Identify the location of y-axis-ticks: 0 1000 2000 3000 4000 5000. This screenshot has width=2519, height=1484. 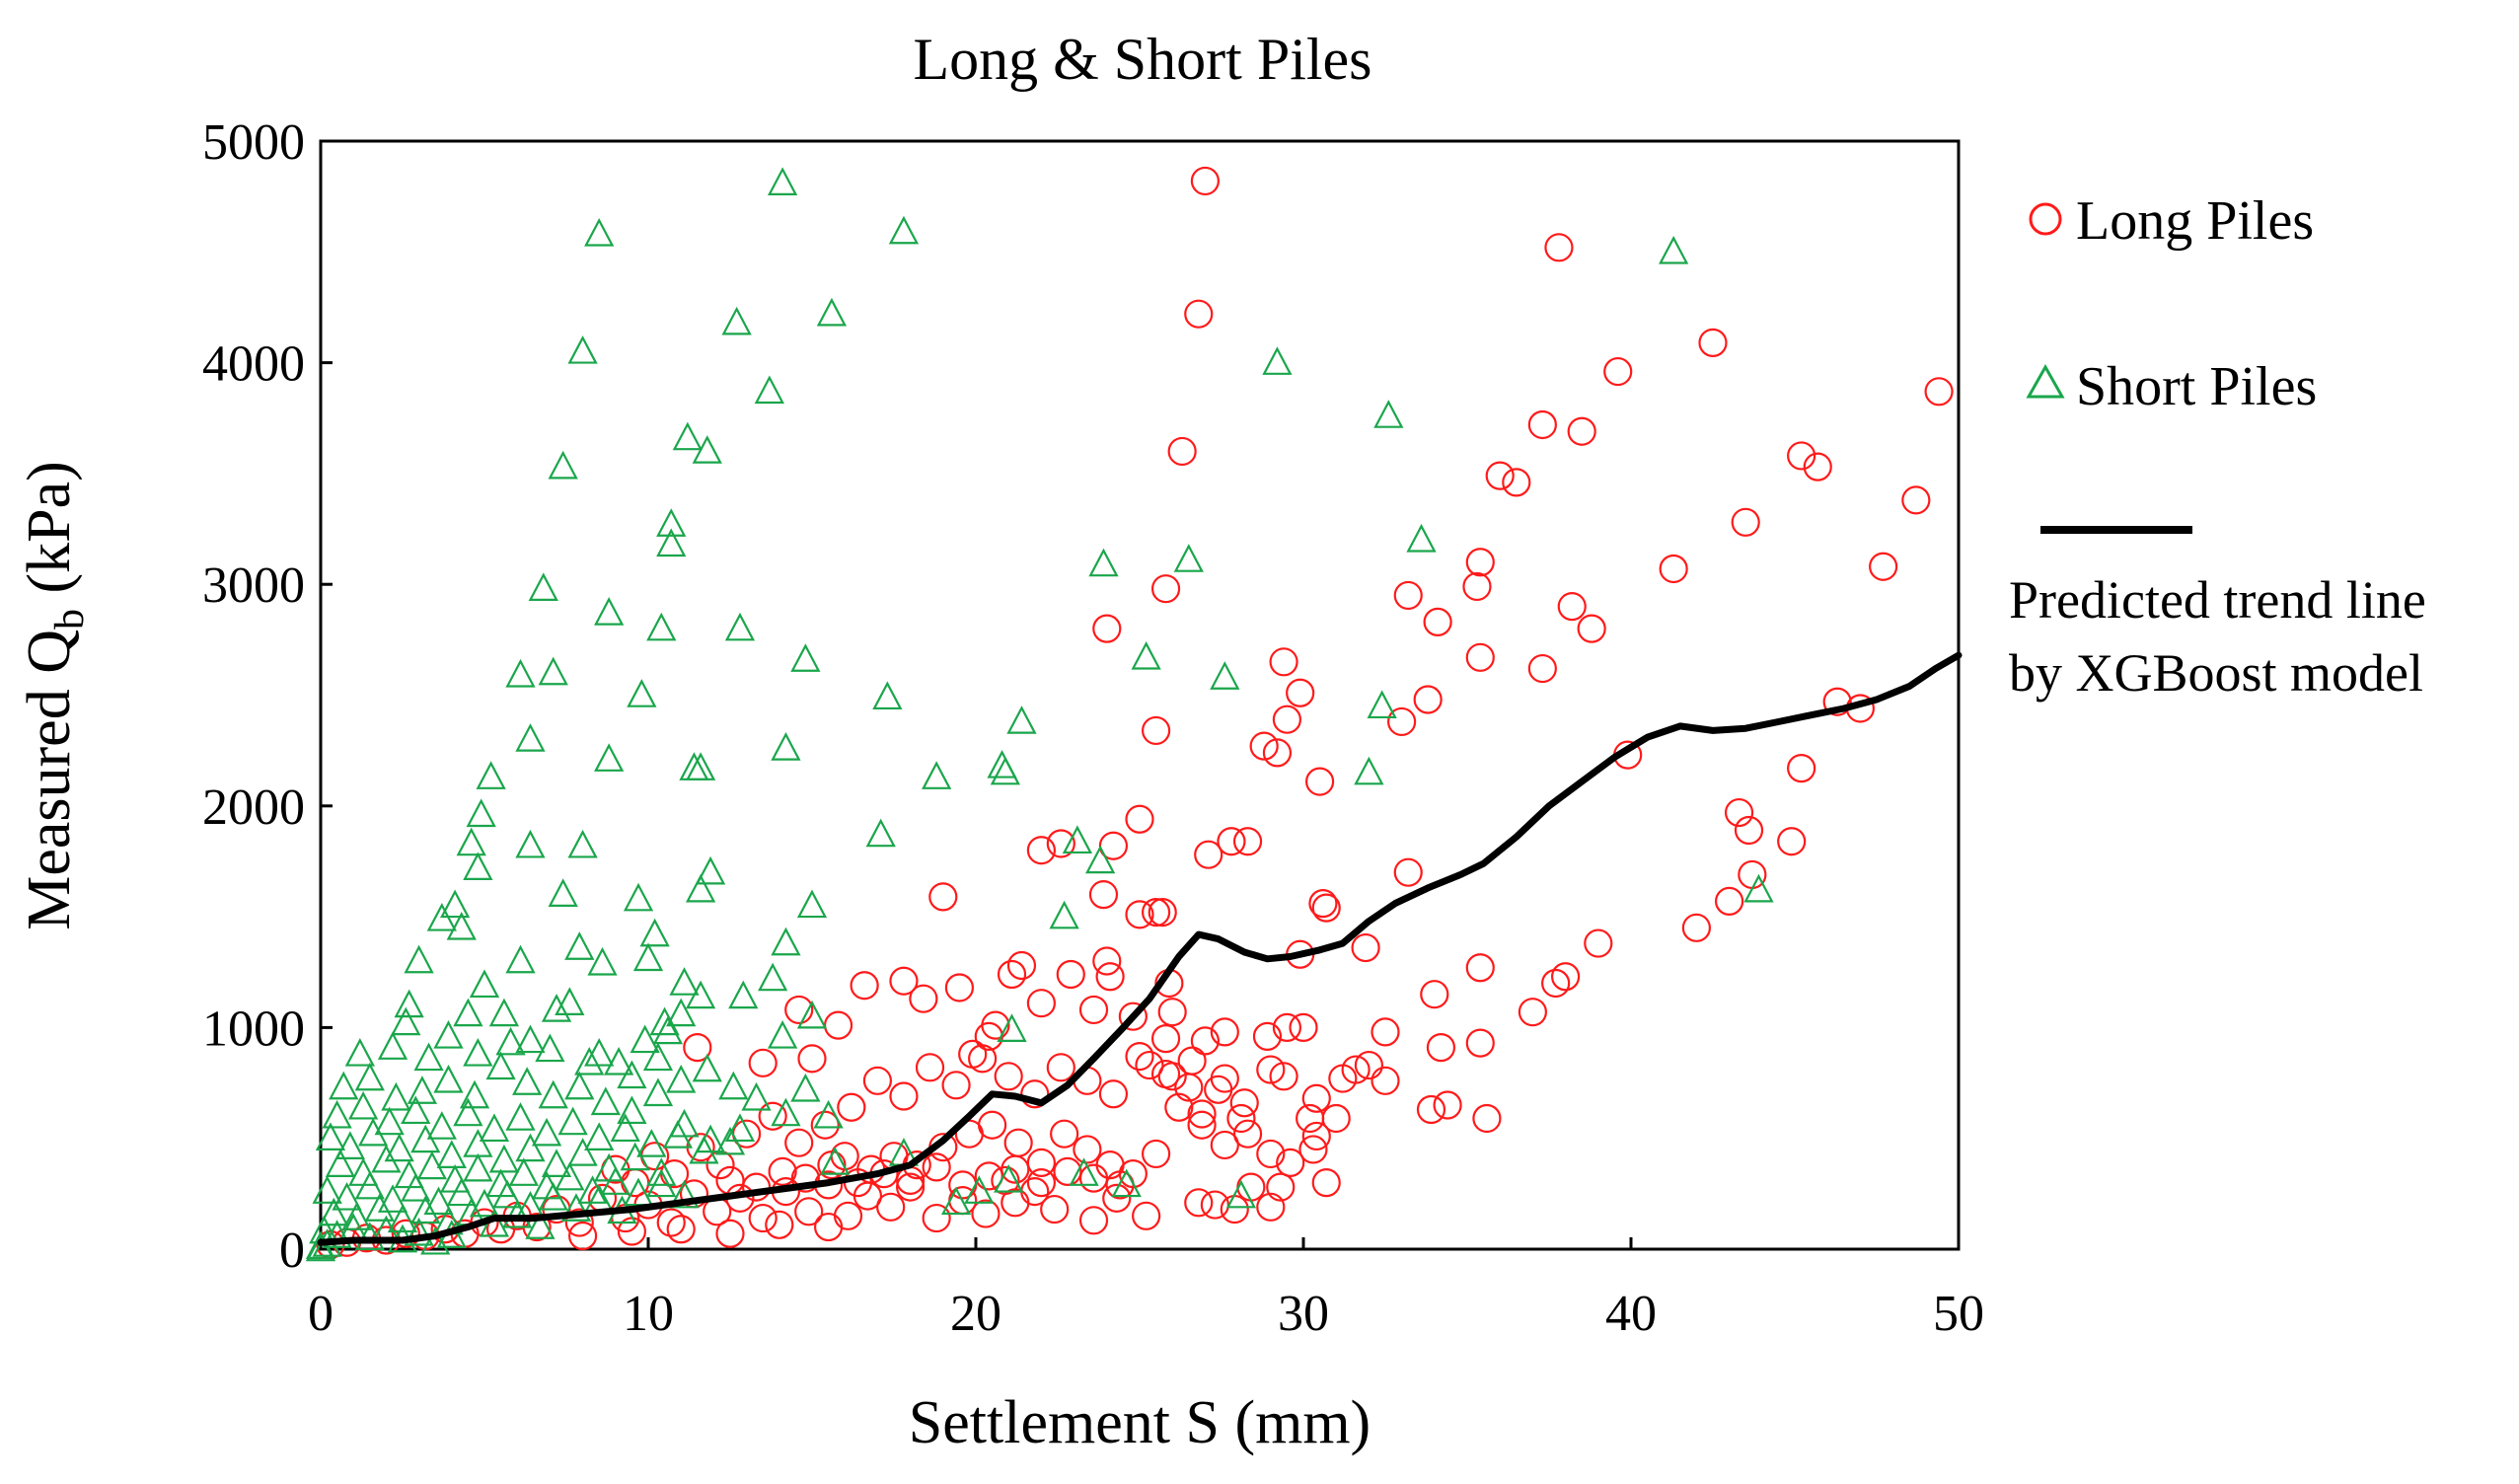
(267, 696).